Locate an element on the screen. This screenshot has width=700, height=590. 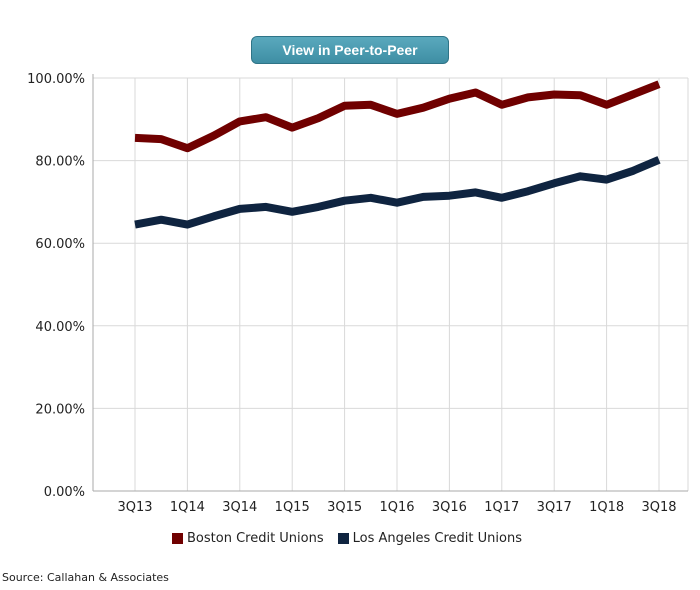
legend-swatch-boston is located at coordinates (177, 538).